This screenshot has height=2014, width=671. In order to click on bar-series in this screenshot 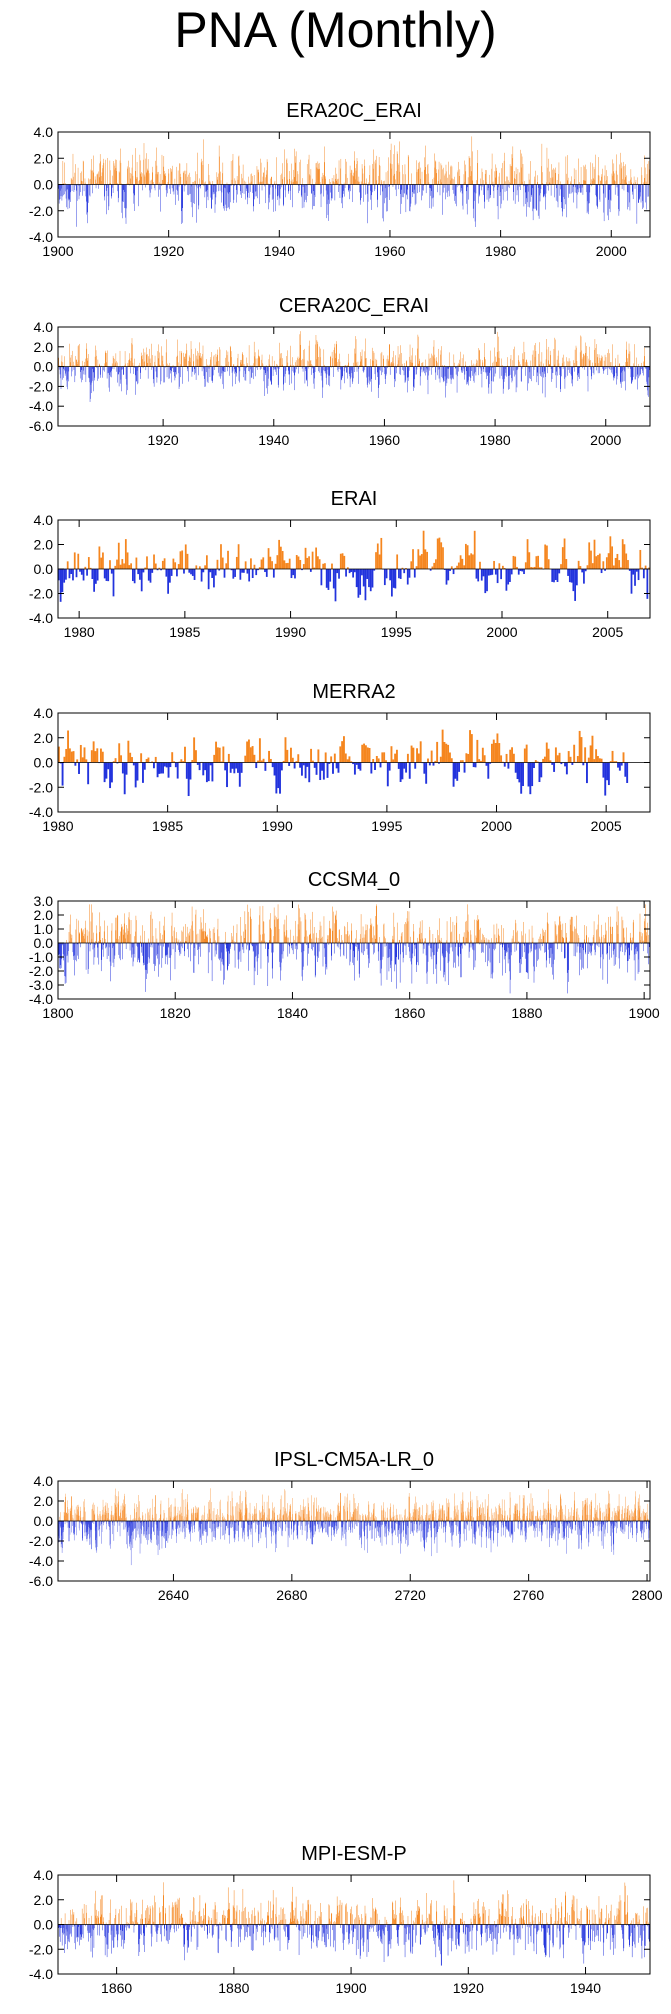, I will do `click(354, 366)`.